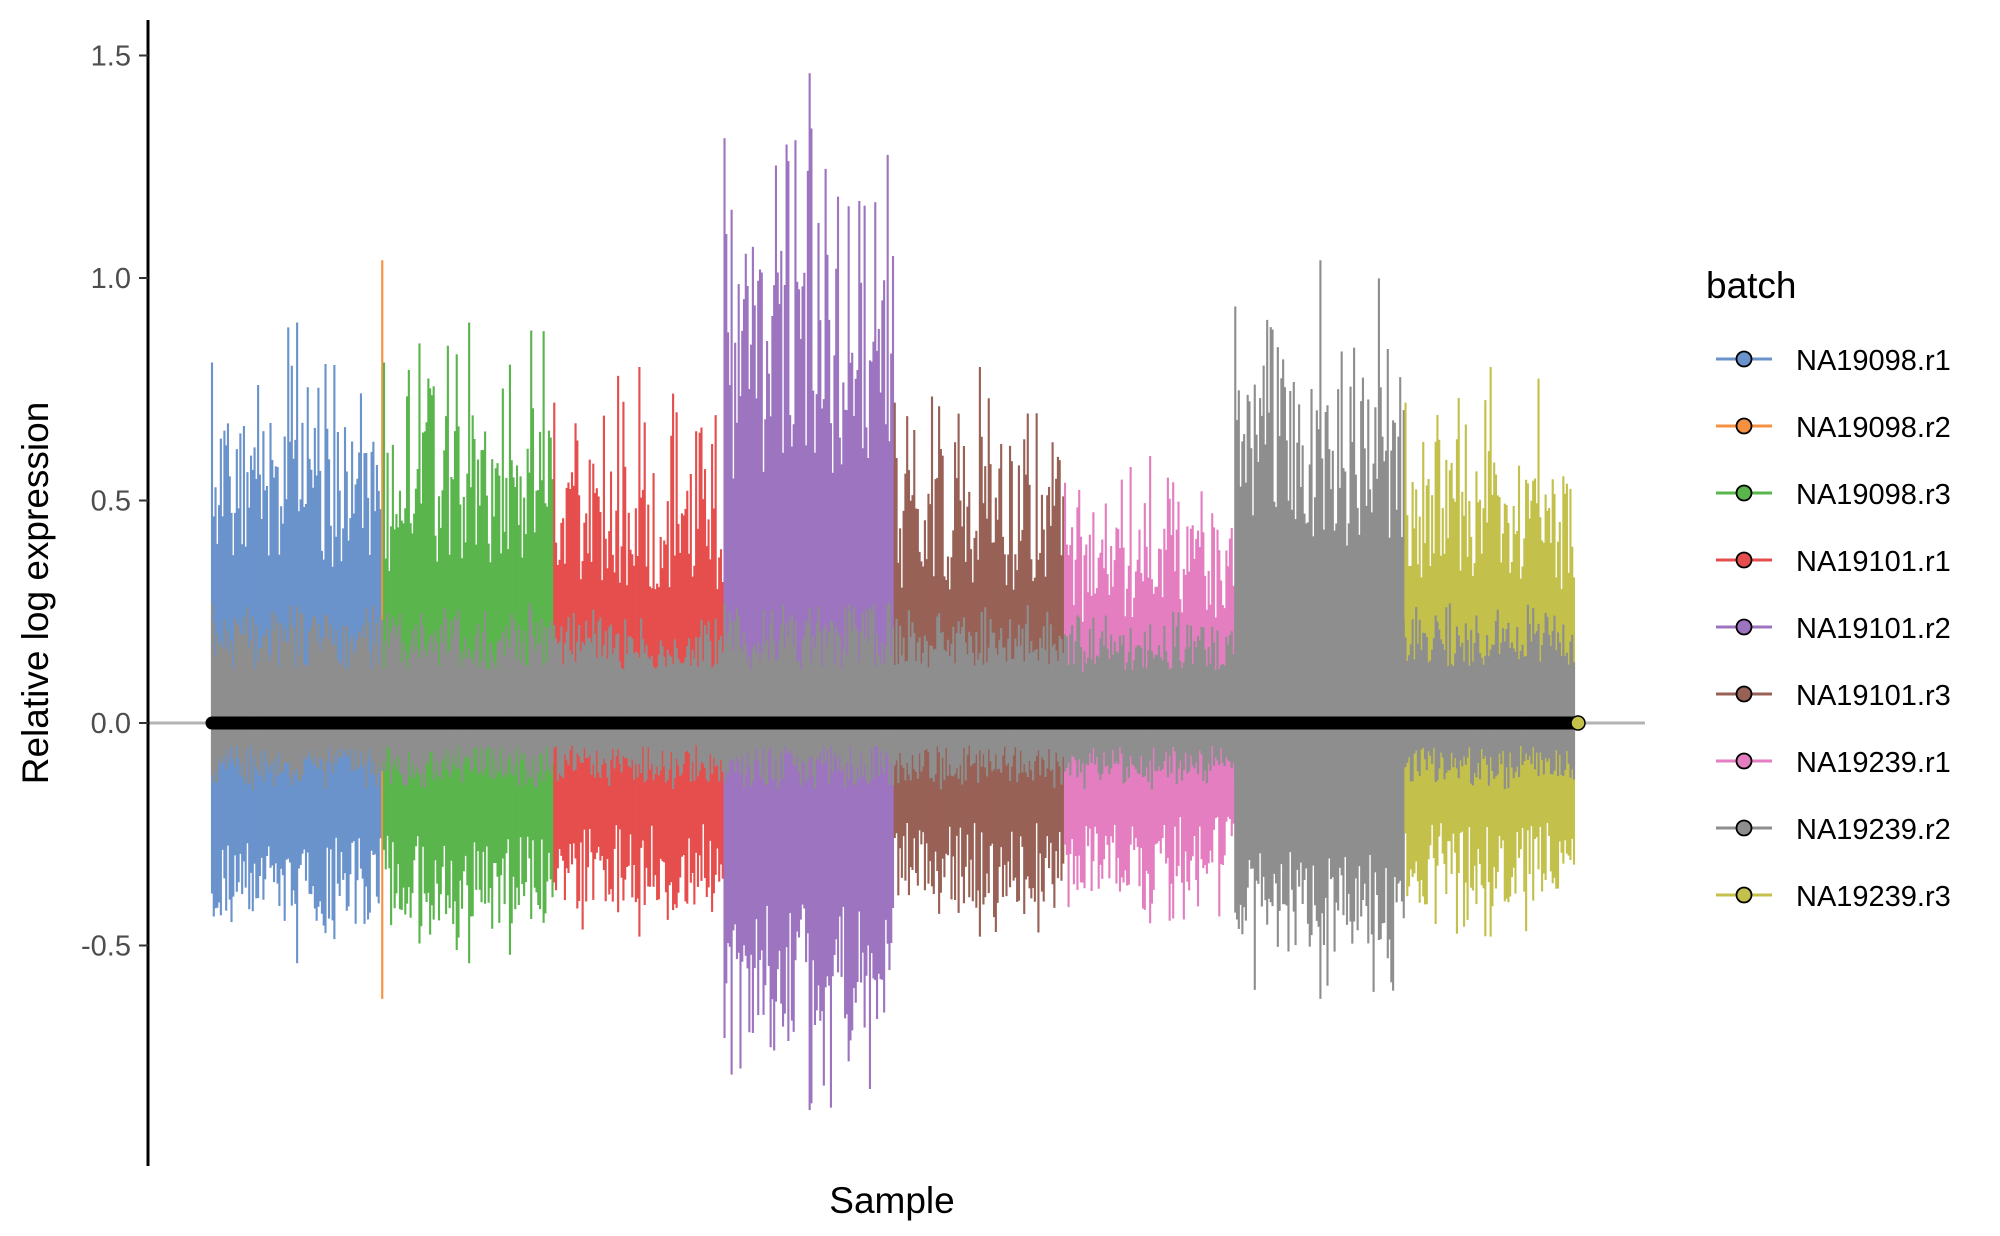  Describe the element at coordinates (115, 593) in the screenshot. I see `y-axis: 1.5 1.0 0.5 0.0 -0.5` at that location.